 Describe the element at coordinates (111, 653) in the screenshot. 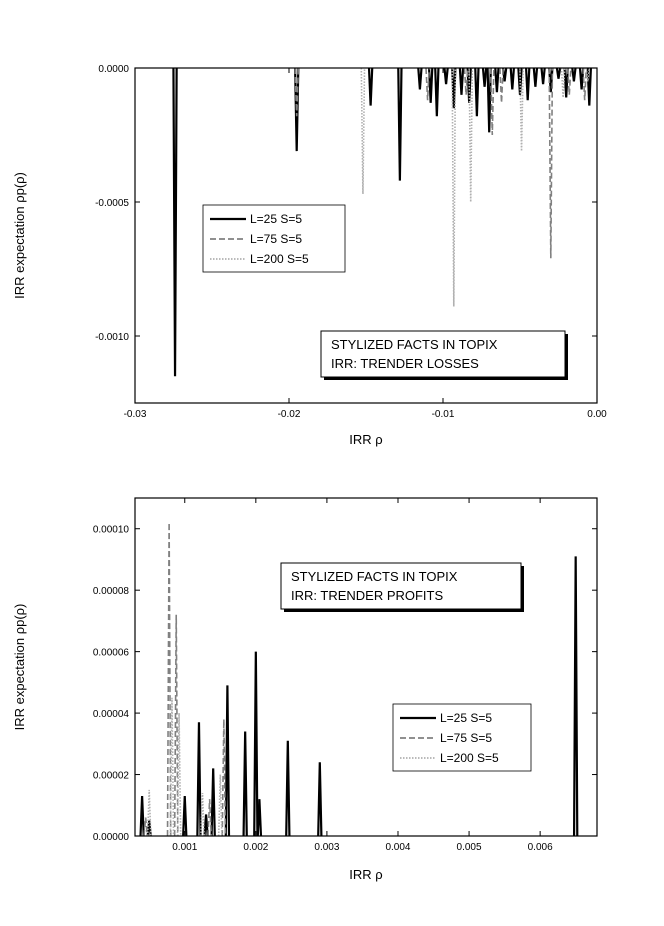

I see `y-tick-label: 0.00006` at that location.